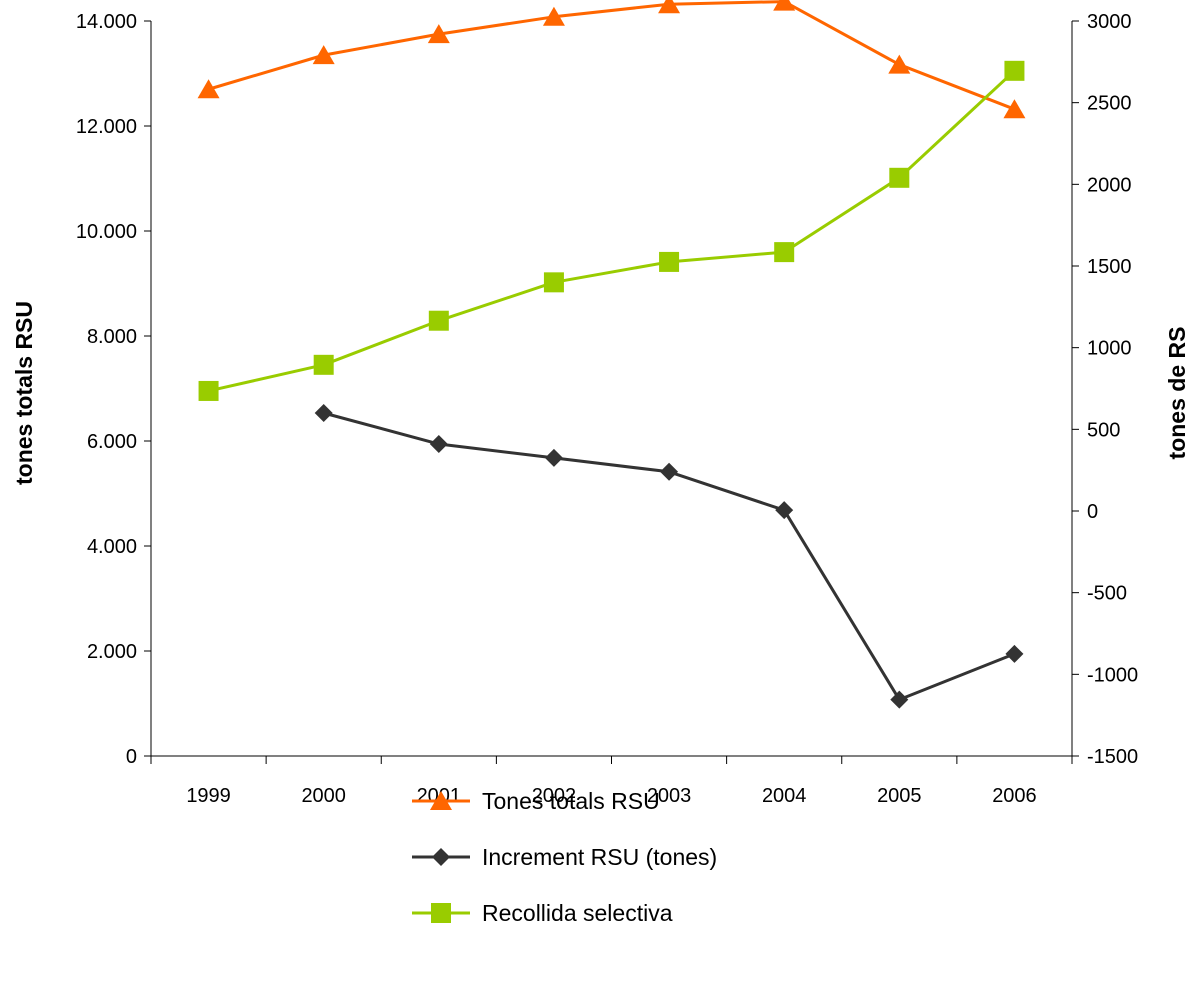  I want to click on x-tick-label: 1999, so click(208, 796).